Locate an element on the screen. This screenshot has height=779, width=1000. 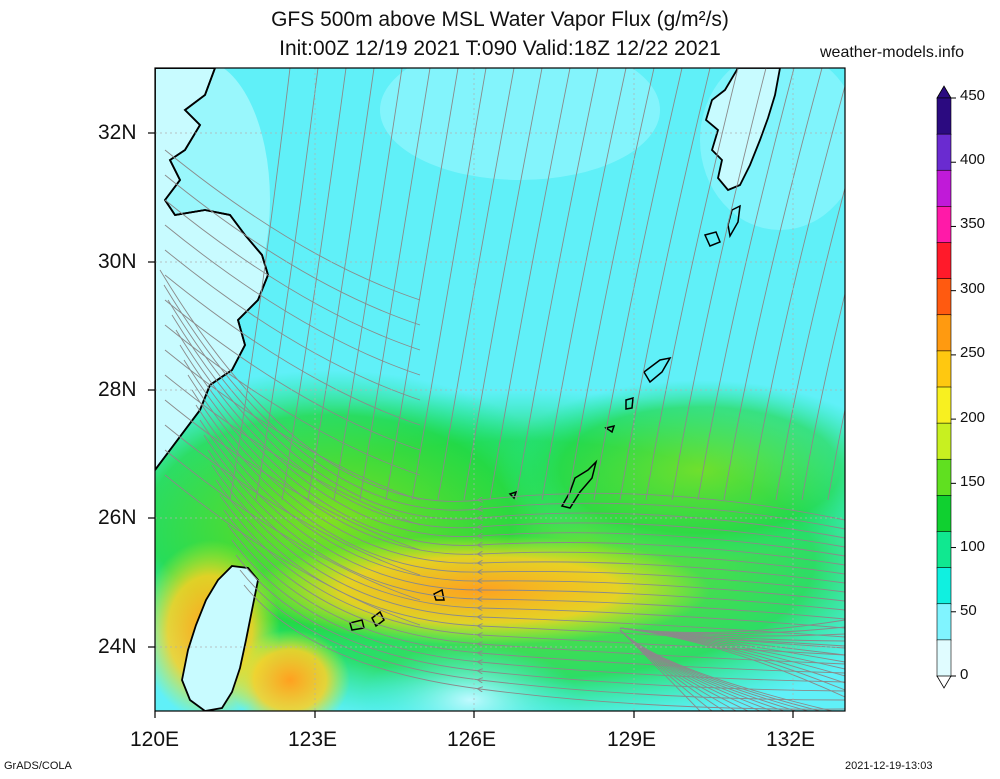
colorbar-label: 450 is located at coordinates (973, 95).